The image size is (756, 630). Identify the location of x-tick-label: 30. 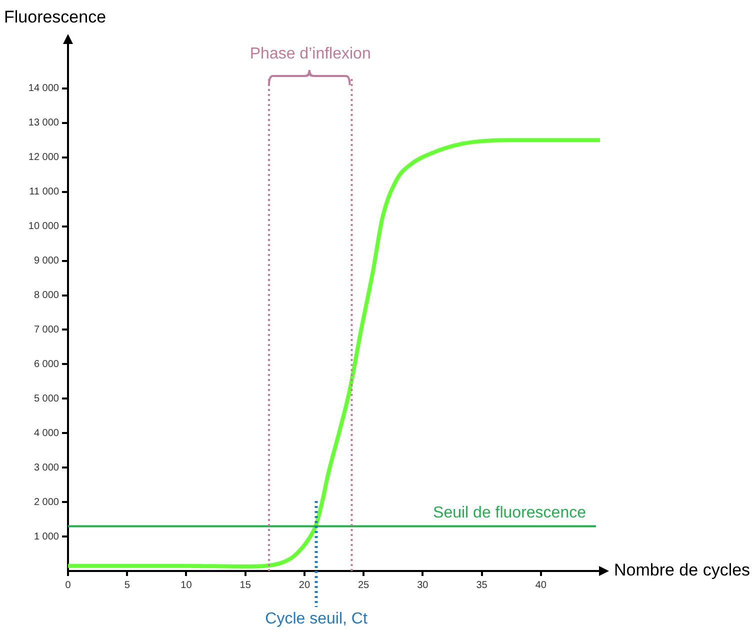
(423, 585).